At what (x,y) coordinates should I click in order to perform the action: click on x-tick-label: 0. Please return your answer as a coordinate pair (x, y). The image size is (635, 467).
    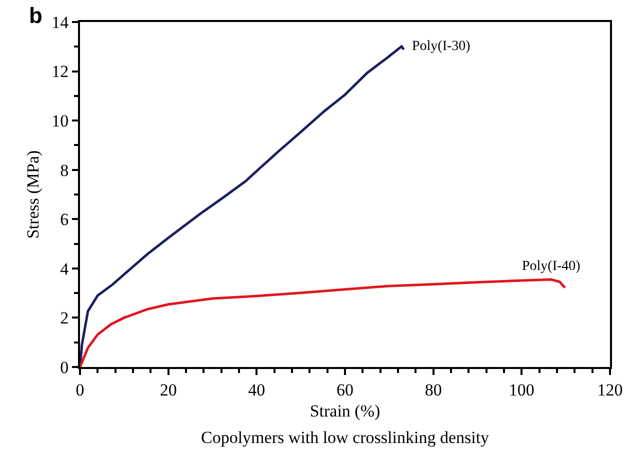
    Looking at the image, I should click on (80, 390).